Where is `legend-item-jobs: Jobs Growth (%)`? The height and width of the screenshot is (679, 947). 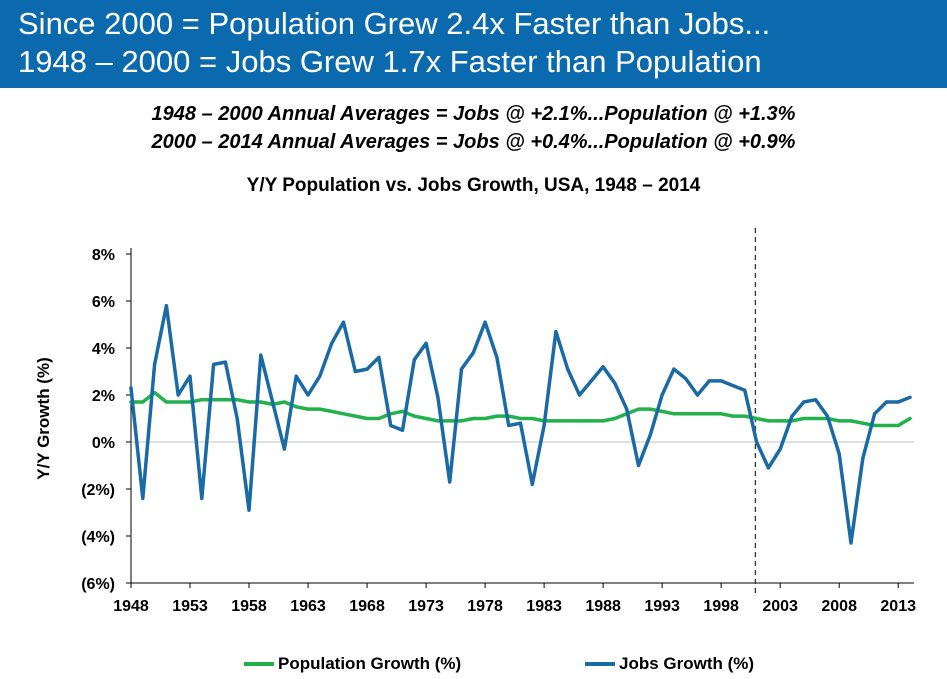
legend-item-jobs: Jobs Growth (%) is located at coordinates (669, 664).